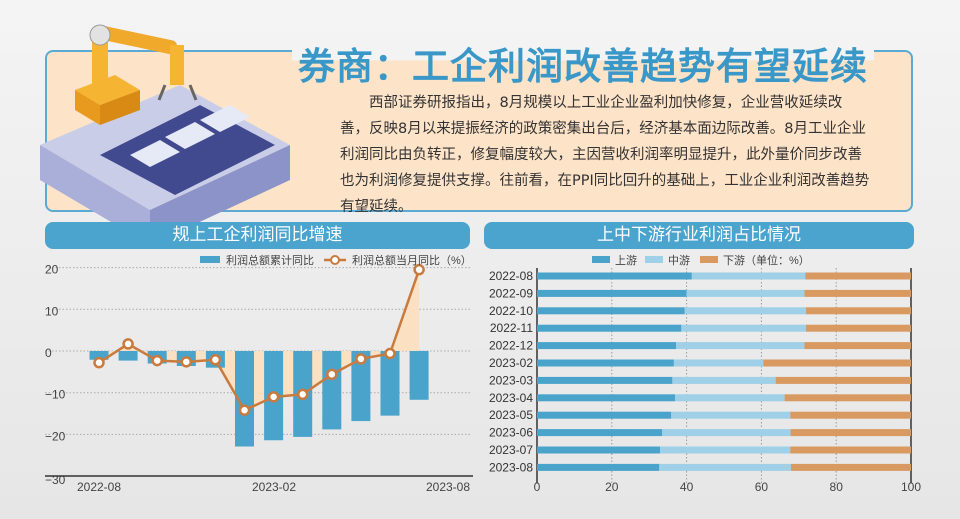 This screenshot has height=519, width=960. Describe the element at coordinates (511, 380) in the screenshot. I see `y-tick-label: 2023-03` at that location.